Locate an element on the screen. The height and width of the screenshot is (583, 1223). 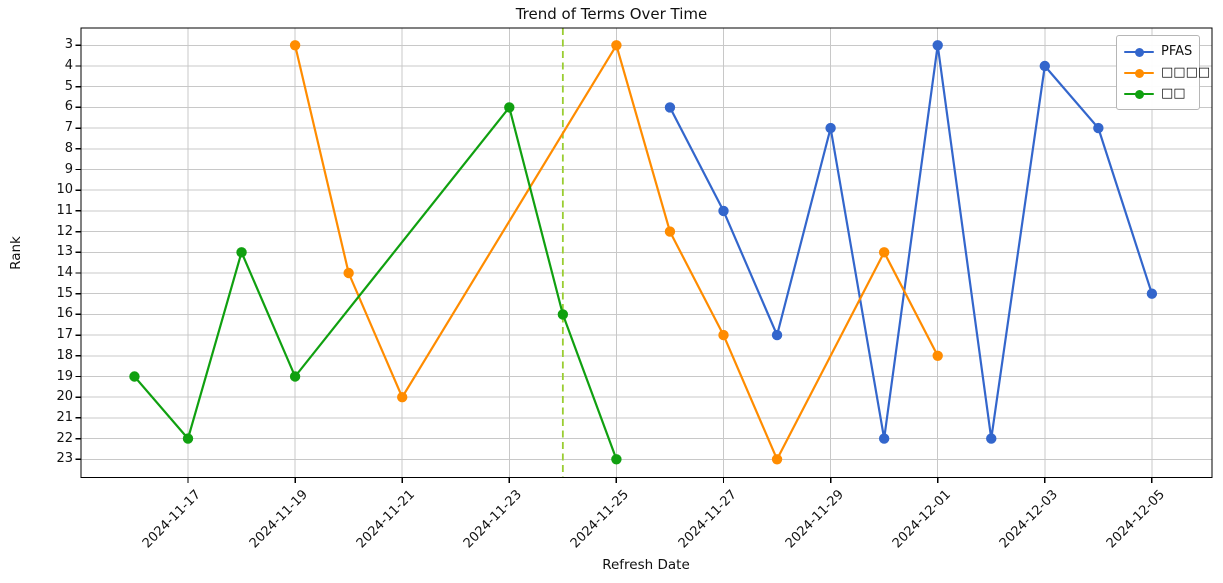
y-tick-label: 3 is located at coordinates (68, 45).